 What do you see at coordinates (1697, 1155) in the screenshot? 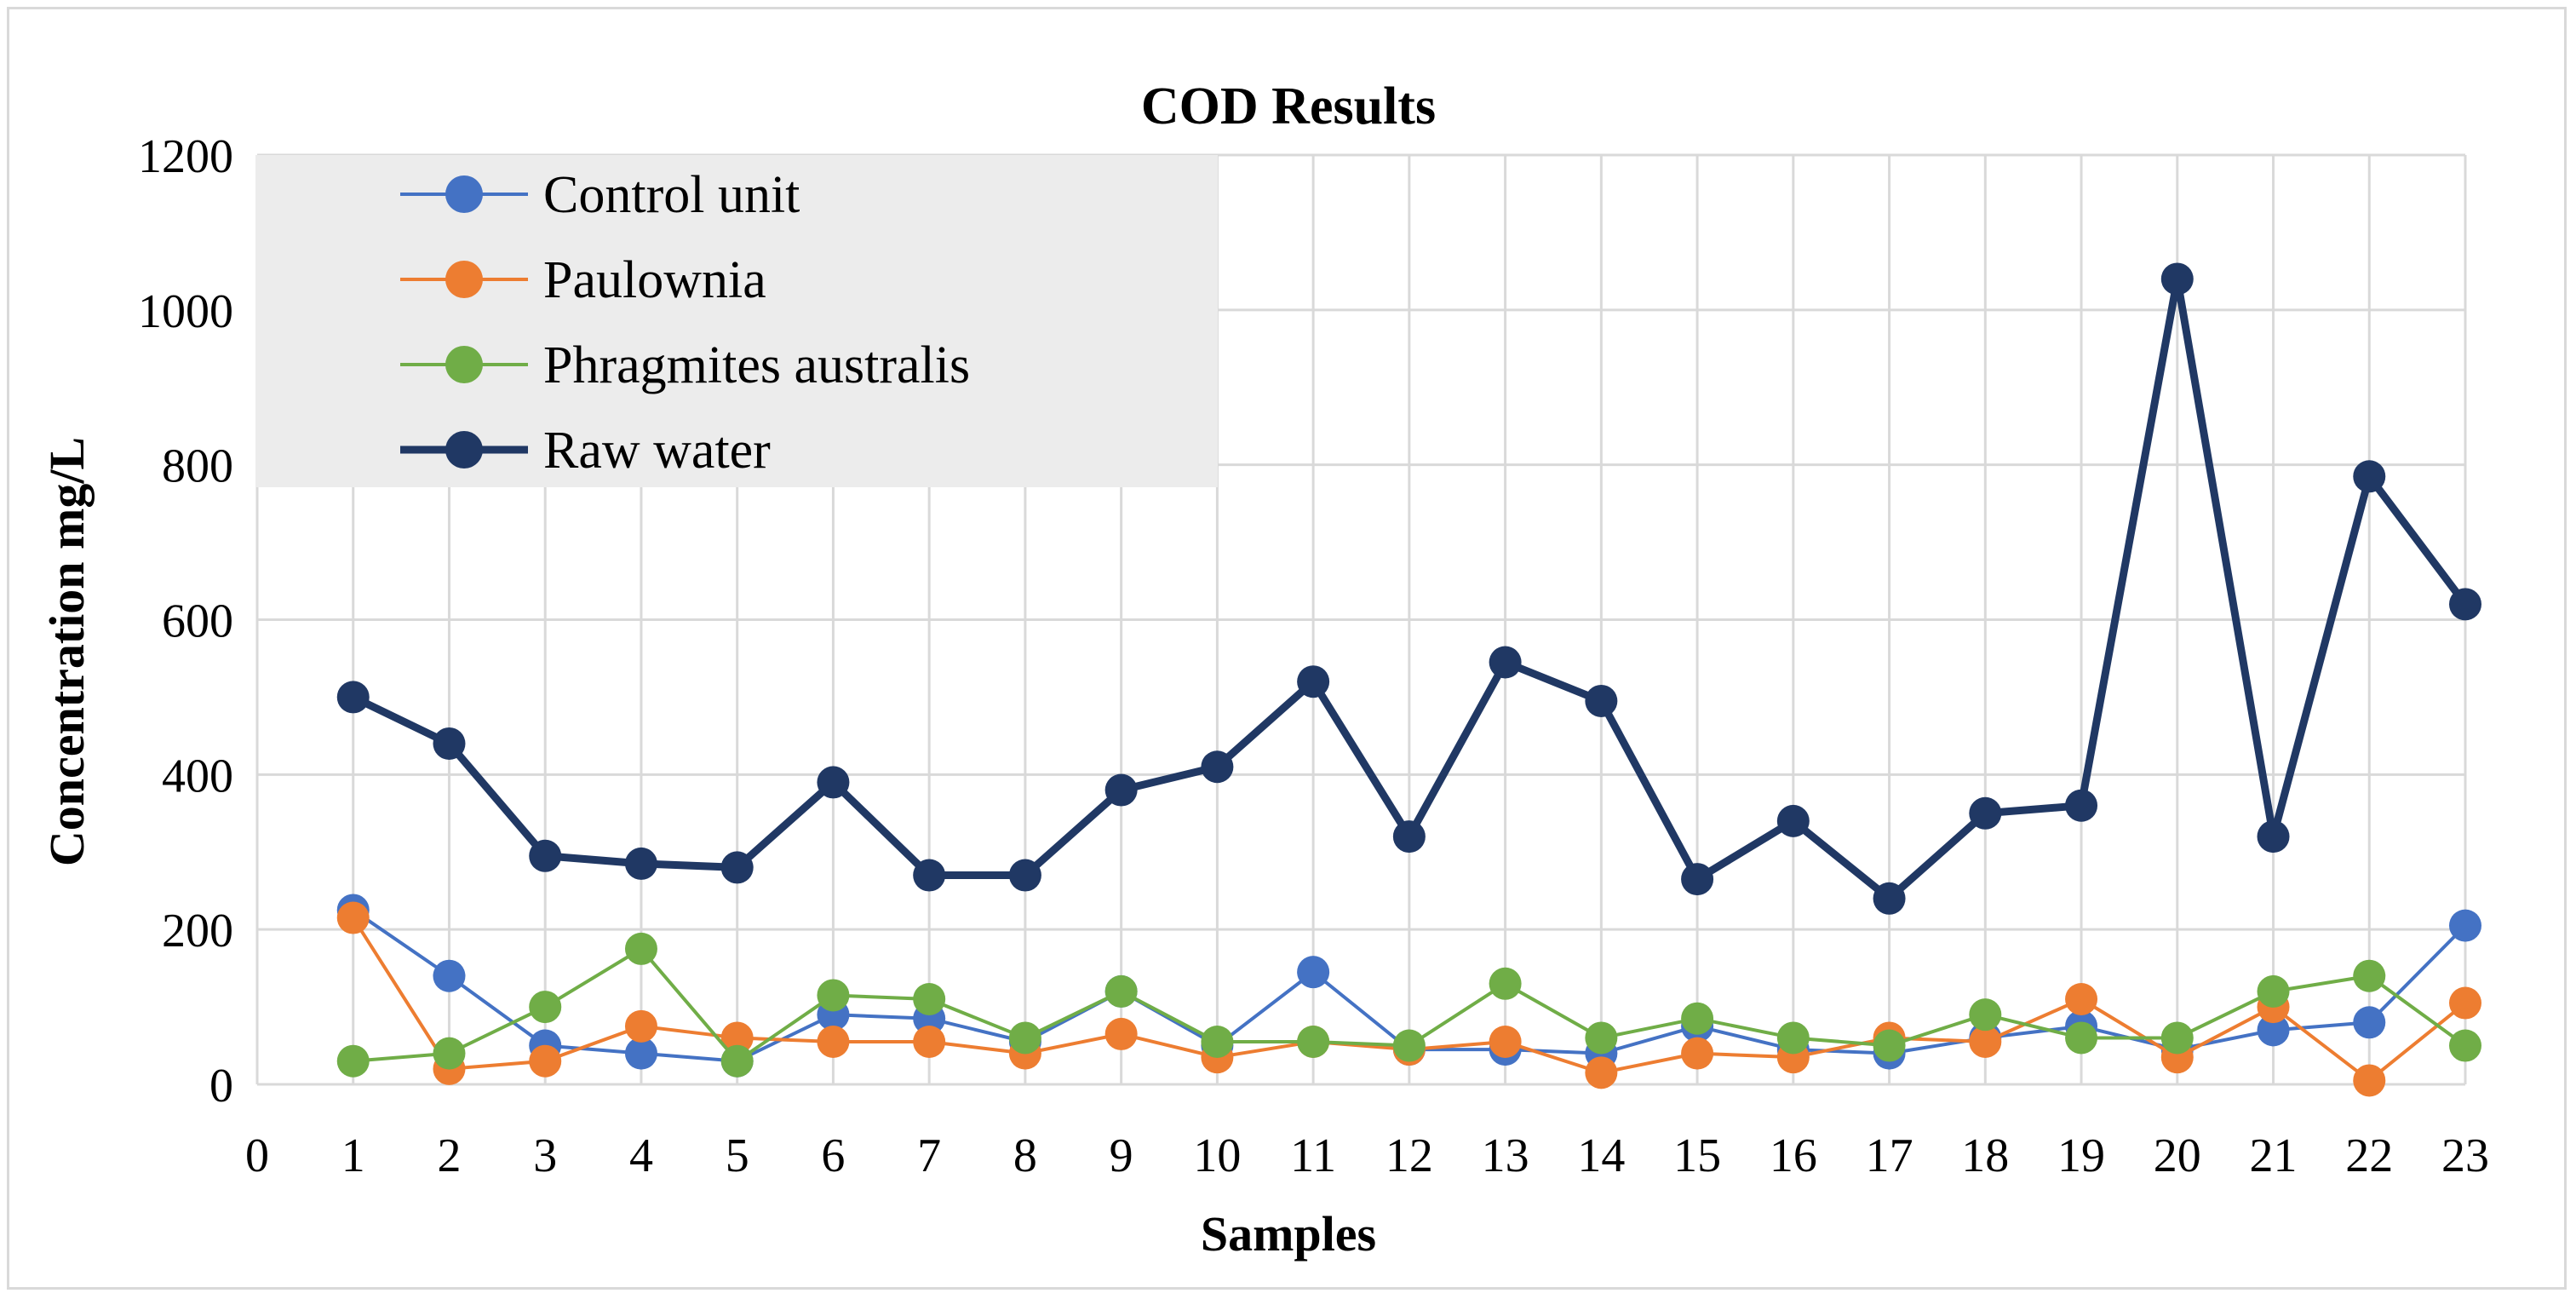
I see `x-tick-label: 15` at bounding box center [1697, 1155].